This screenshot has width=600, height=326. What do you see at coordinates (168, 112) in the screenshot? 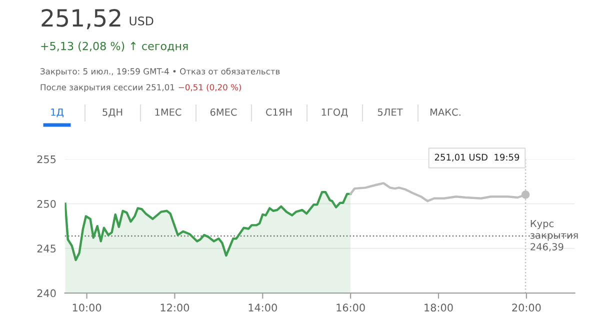
I see `text: 1МЕС` at bounding box center [168, 112].